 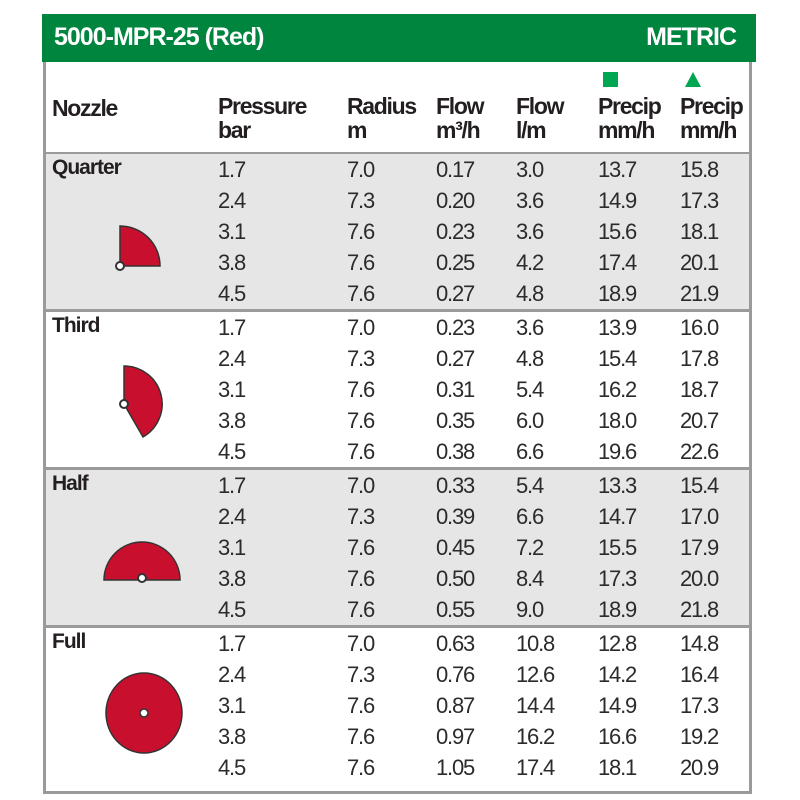 What do you see at coordinates (610, 79) in the screenshot?
I see `square-icon` at bounding box center [610, 79].